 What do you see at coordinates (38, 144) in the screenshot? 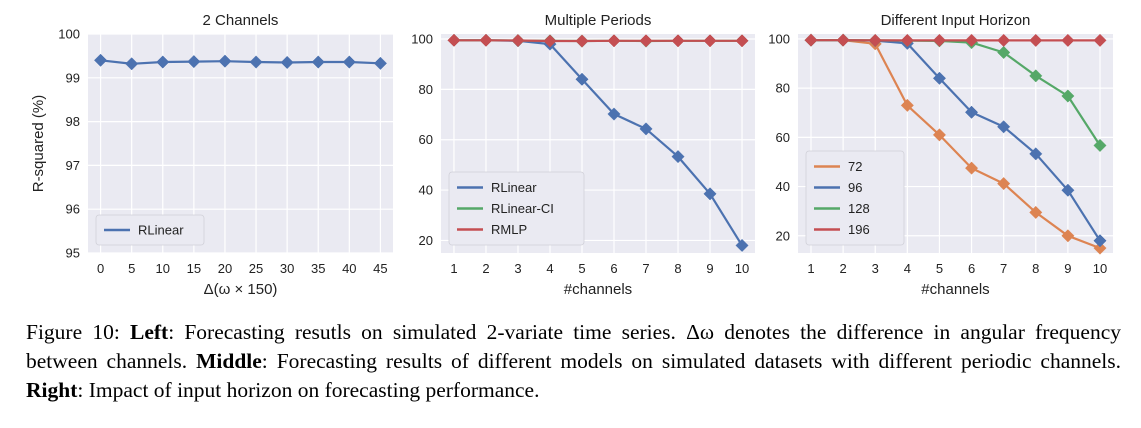
I see `y-axis-label: R-squared (%)` at bounding box center [38, 144].